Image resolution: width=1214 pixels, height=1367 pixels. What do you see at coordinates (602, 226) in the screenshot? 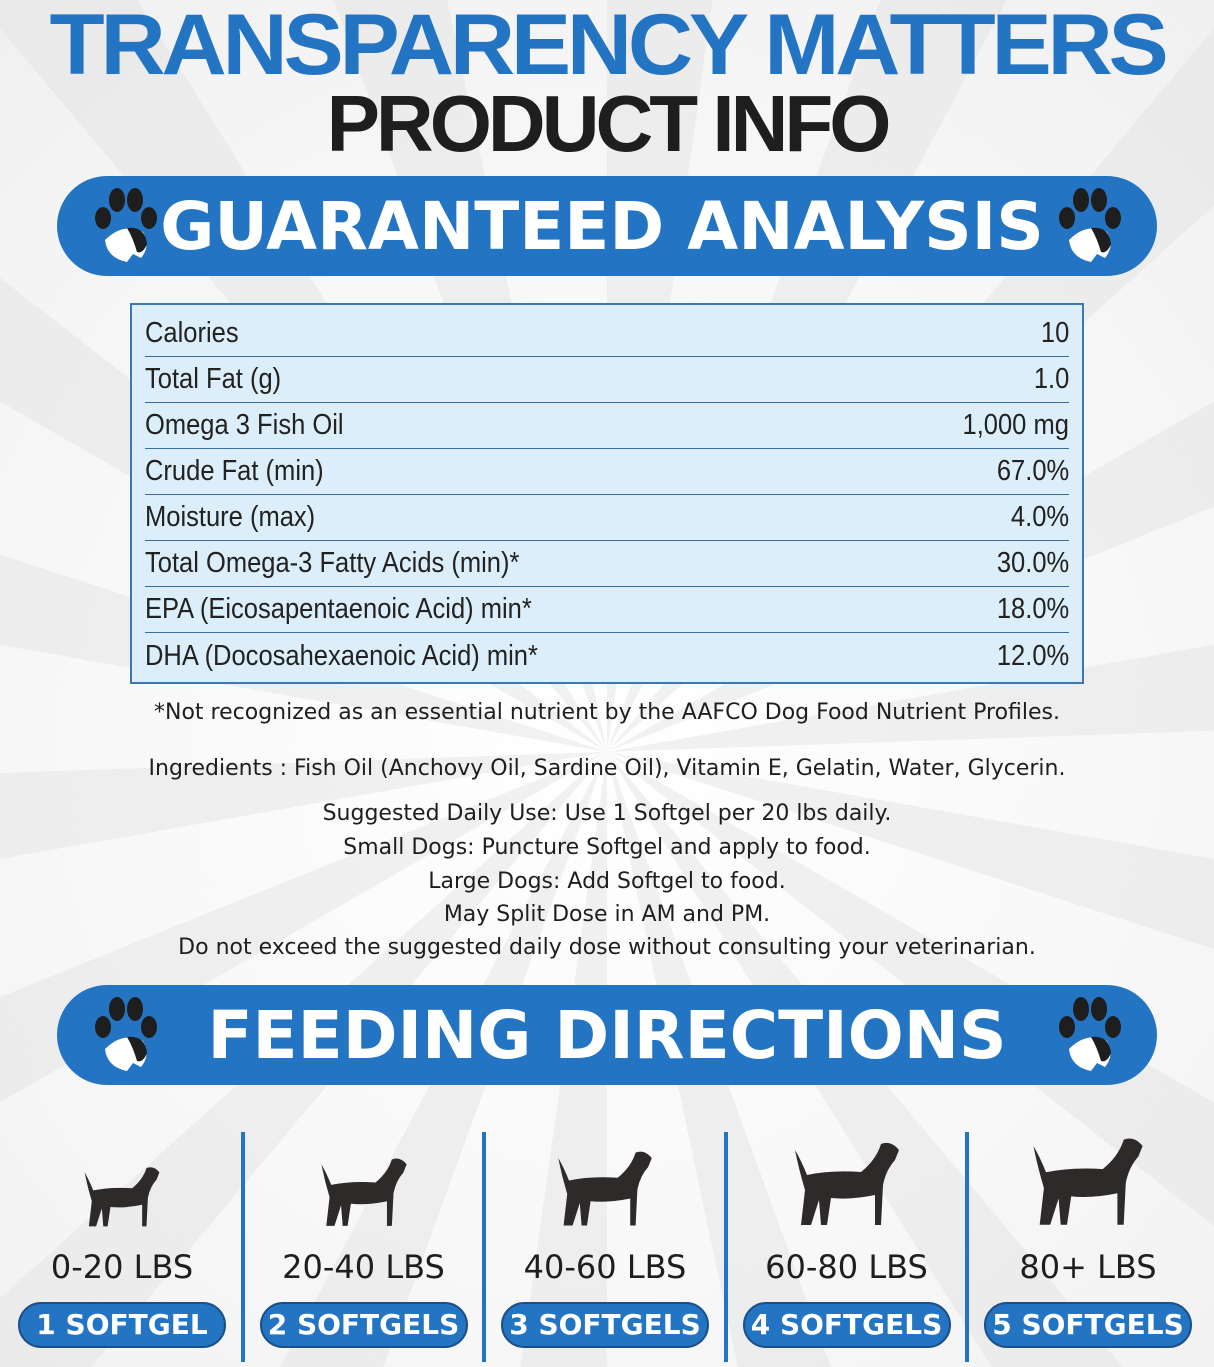
I see `banner-title: GUARANTEED ANALYSIS` at bounding box center [602, 226].